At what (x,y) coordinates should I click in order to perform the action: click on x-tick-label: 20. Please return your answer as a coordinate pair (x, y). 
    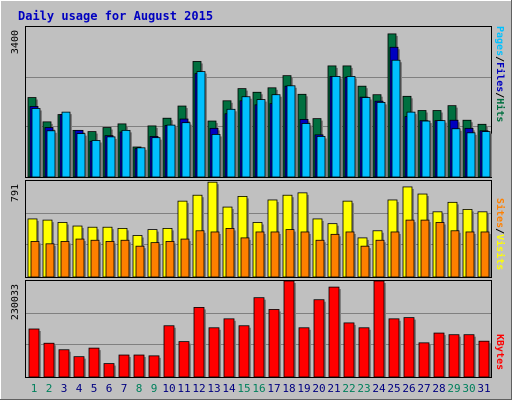
    Looking at the image, I should click on (318, 388).